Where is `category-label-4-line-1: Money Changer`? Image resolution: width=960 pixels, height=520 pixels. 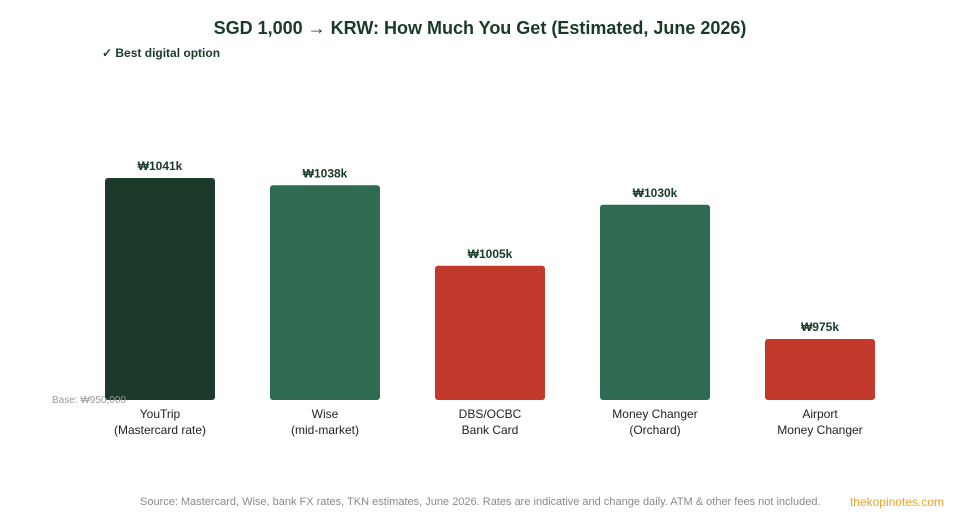
category-label-4-line-1: Money Changer is located at coordinates (819, 430).